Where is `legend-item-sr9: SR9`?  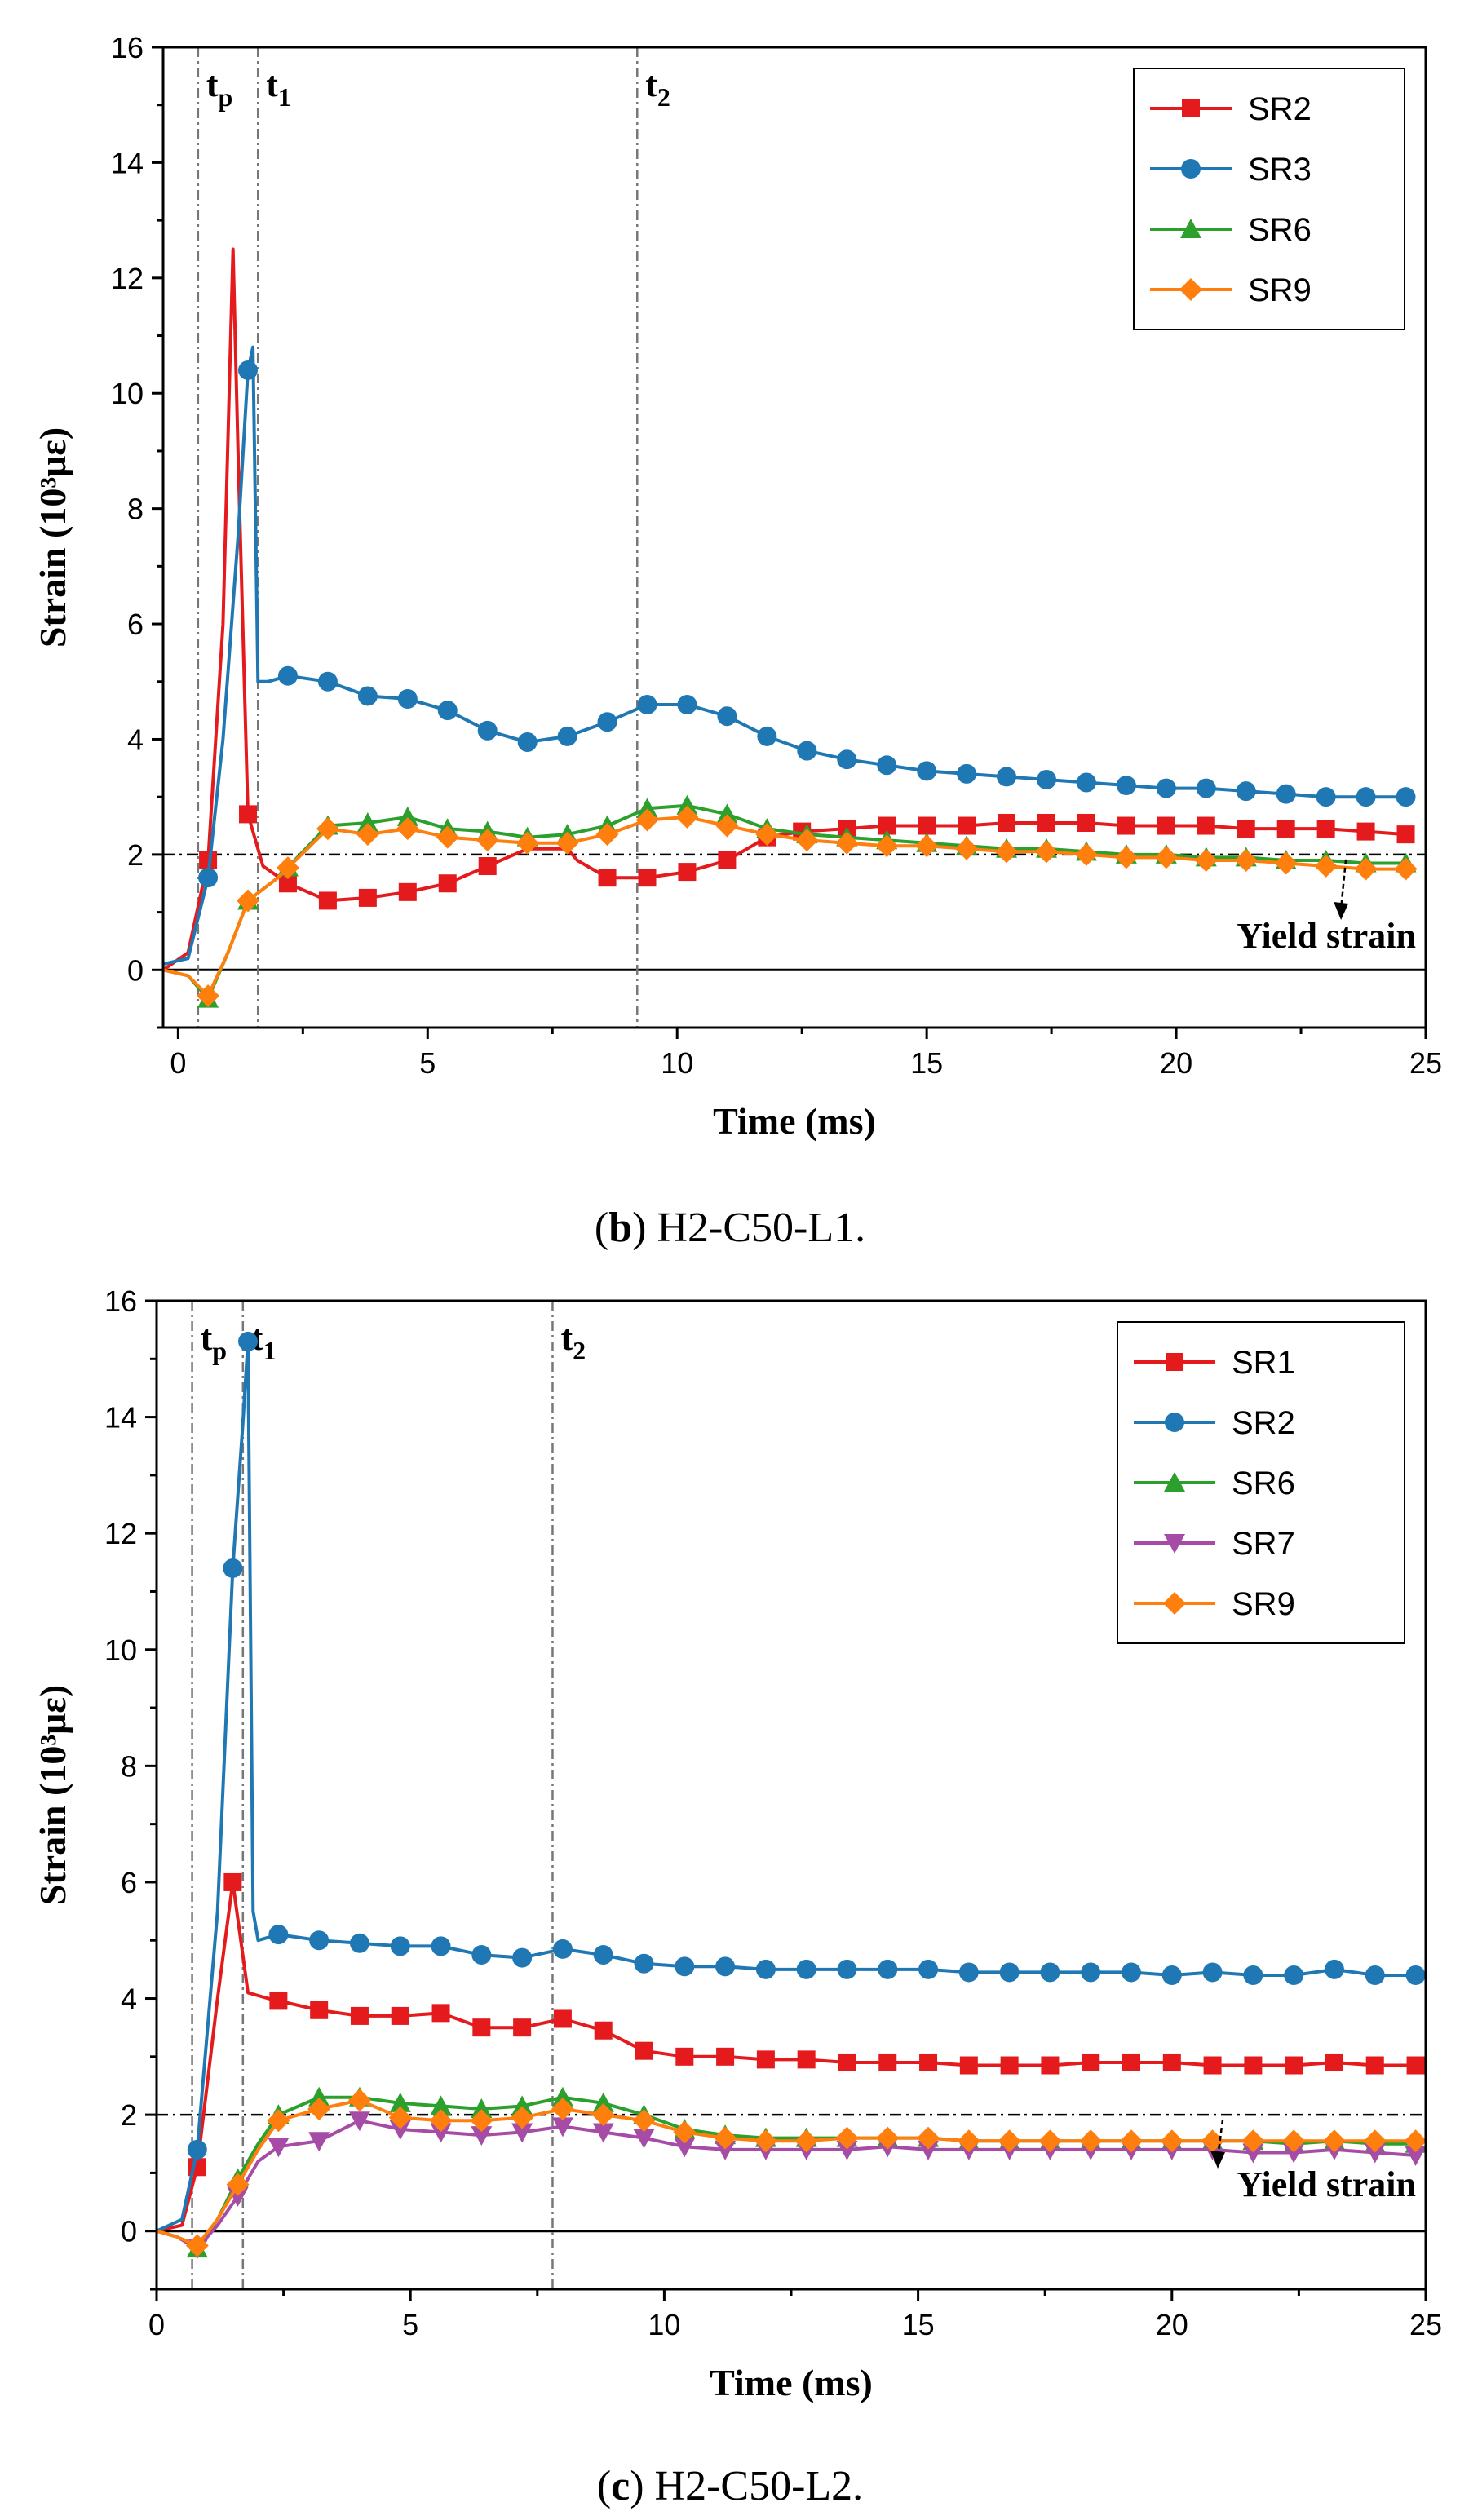 legend-item-sr9: SR9 is located at coordinates (1231, 290).